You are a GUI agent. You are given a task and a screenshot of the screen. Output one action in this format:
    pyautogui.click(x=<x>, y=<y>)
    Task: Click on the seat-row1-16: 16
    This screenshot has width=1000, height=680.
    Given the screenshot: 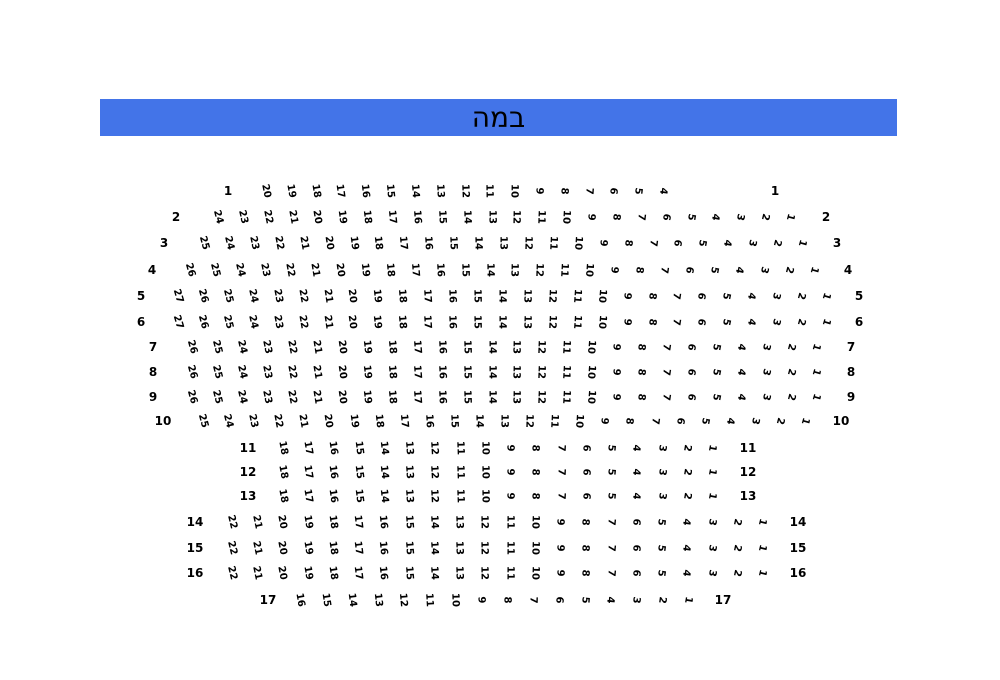 What is the action you would take?
    pyautogui.click(x=365, y=191)
    